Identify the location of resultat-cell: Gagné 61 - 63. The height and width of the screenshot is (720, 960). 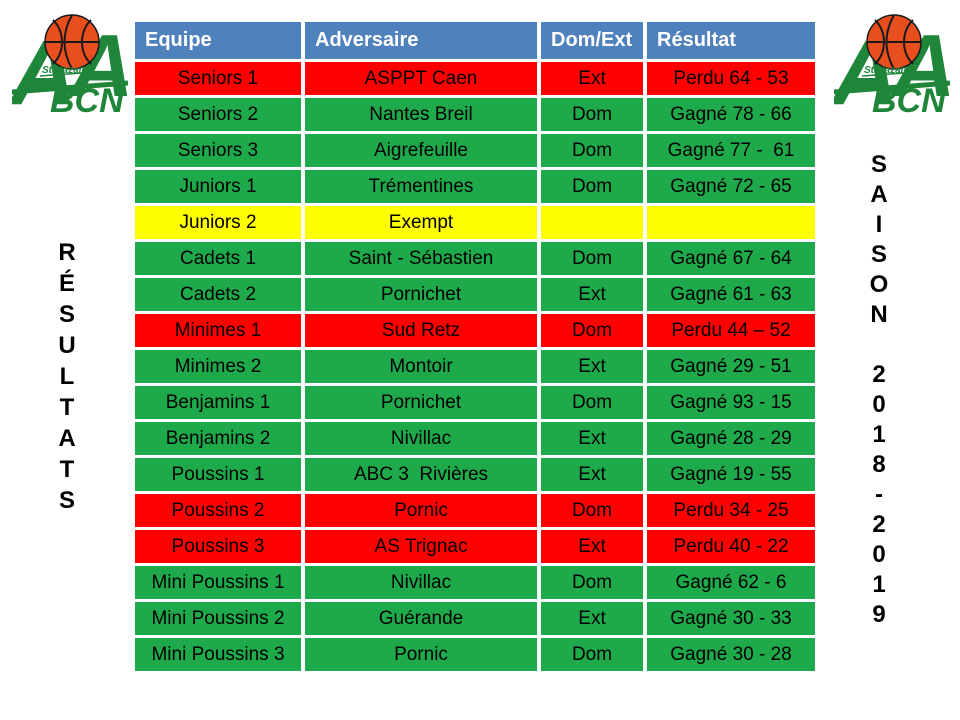
(731, 294).